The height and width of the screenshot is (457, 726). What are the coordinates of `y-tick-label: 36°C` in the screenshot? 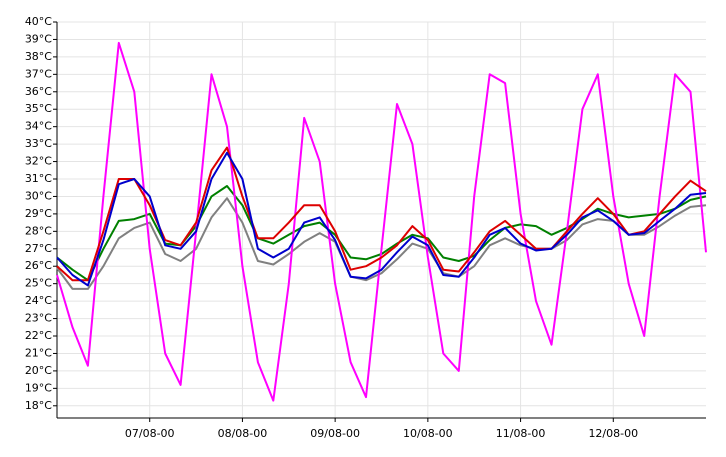 It's located at (38, 91).